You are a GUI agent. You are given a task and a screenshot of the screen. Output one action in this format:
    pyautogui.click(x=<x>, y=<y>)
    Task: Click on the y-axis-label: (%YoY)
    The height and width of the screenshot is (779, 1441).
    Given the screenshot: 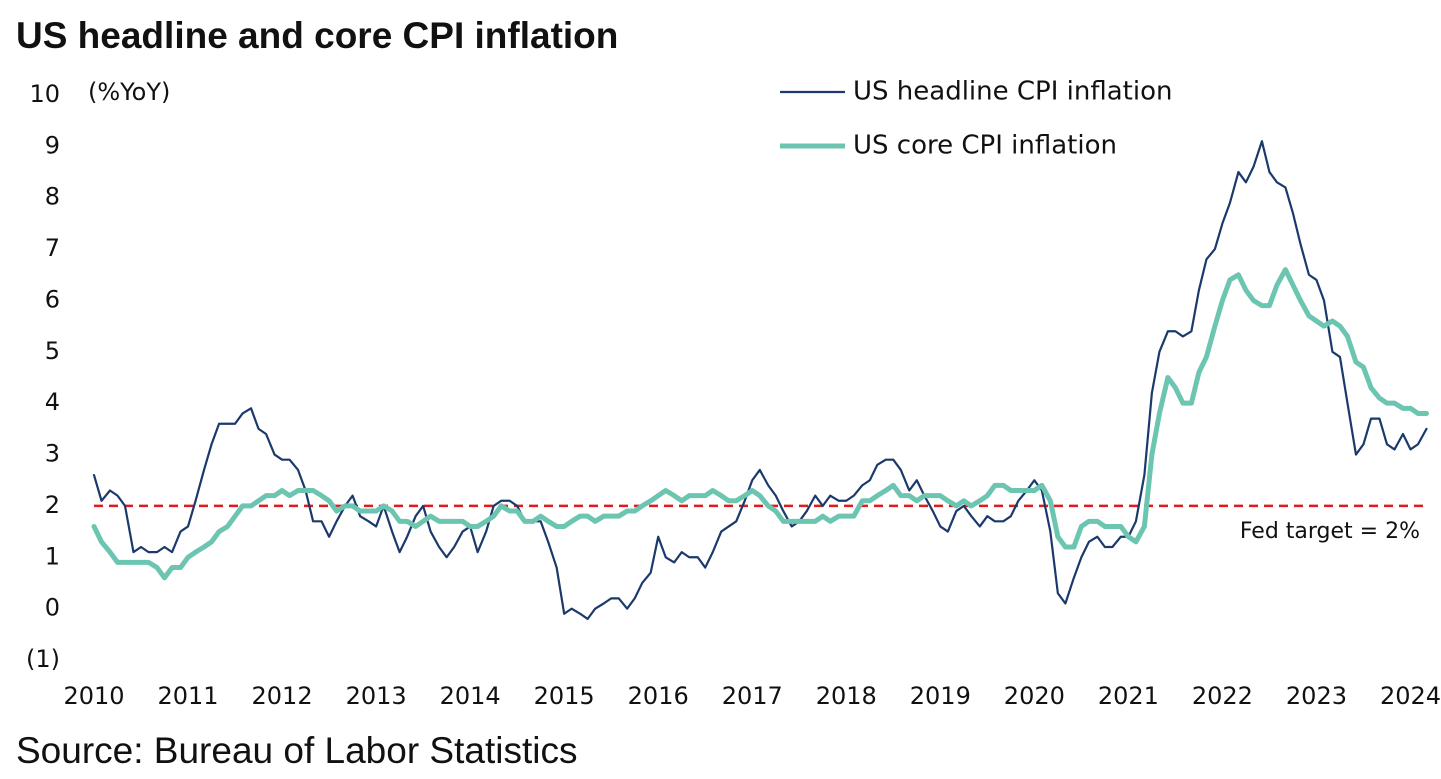 What is the action you would take?
    pyautogui.click(x=129, y=92)
    